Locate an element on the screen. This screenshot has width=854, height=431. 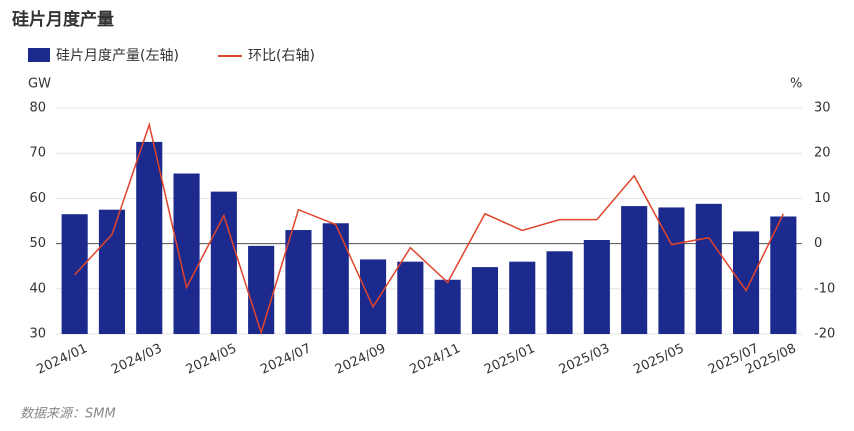
x-tick-label: 2025/01 is located at coordinates (509, 359).